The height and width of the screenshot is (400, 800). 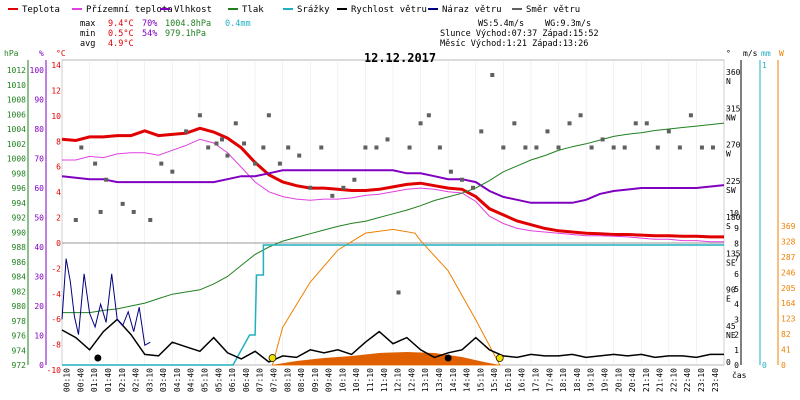 What do you see at coordinates (122, 380) in the screenshot?
I see `time-tick-label: 02:10` at bounding box center [122, 380].